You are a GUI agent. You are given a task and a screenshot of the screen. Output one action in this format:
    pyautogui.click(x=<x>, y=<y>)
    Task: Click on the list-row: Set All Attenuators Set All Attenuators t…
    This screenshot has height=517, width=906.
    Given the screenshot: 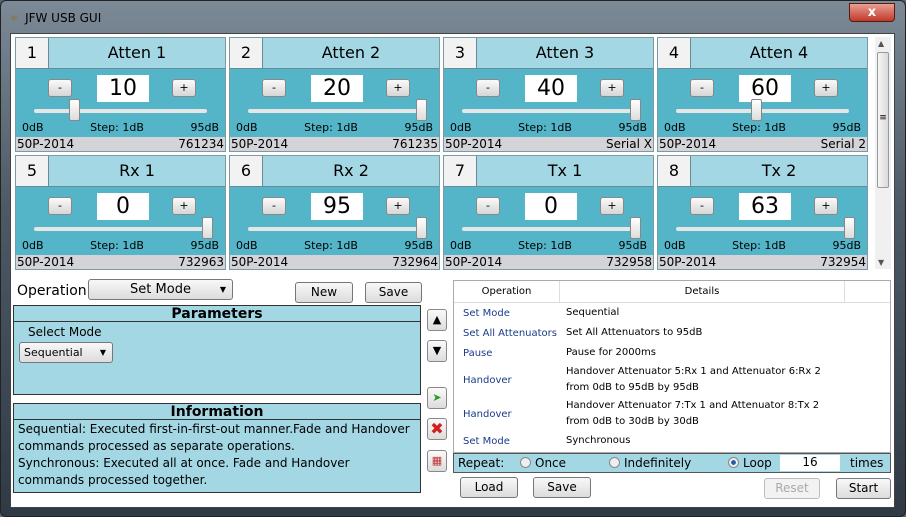 What is the action you would take?
    pyautogui.click(x=672, y=333)
    